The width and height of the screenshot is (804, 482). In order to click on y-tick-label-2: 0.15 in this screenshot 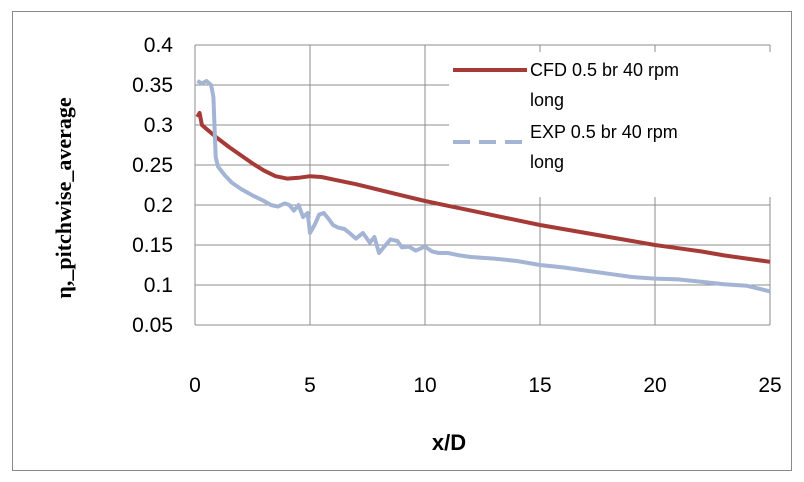, I will do `click(152, 245)`.